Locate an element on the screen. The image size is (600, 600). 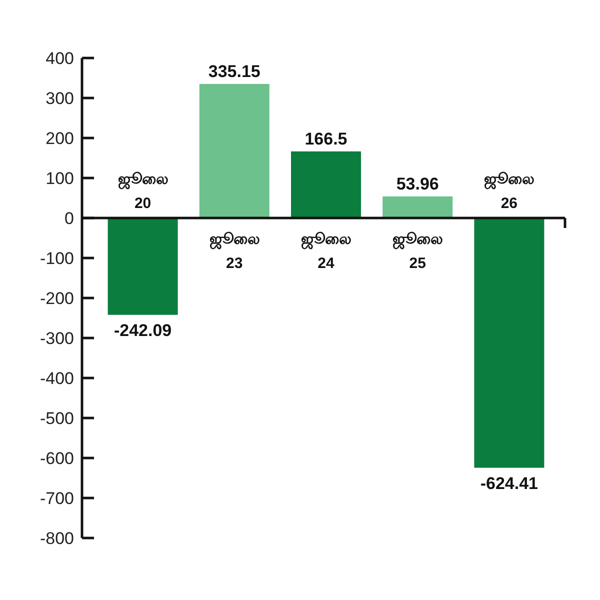
y-tick-label: -600 is located at coordinates (57, 458).